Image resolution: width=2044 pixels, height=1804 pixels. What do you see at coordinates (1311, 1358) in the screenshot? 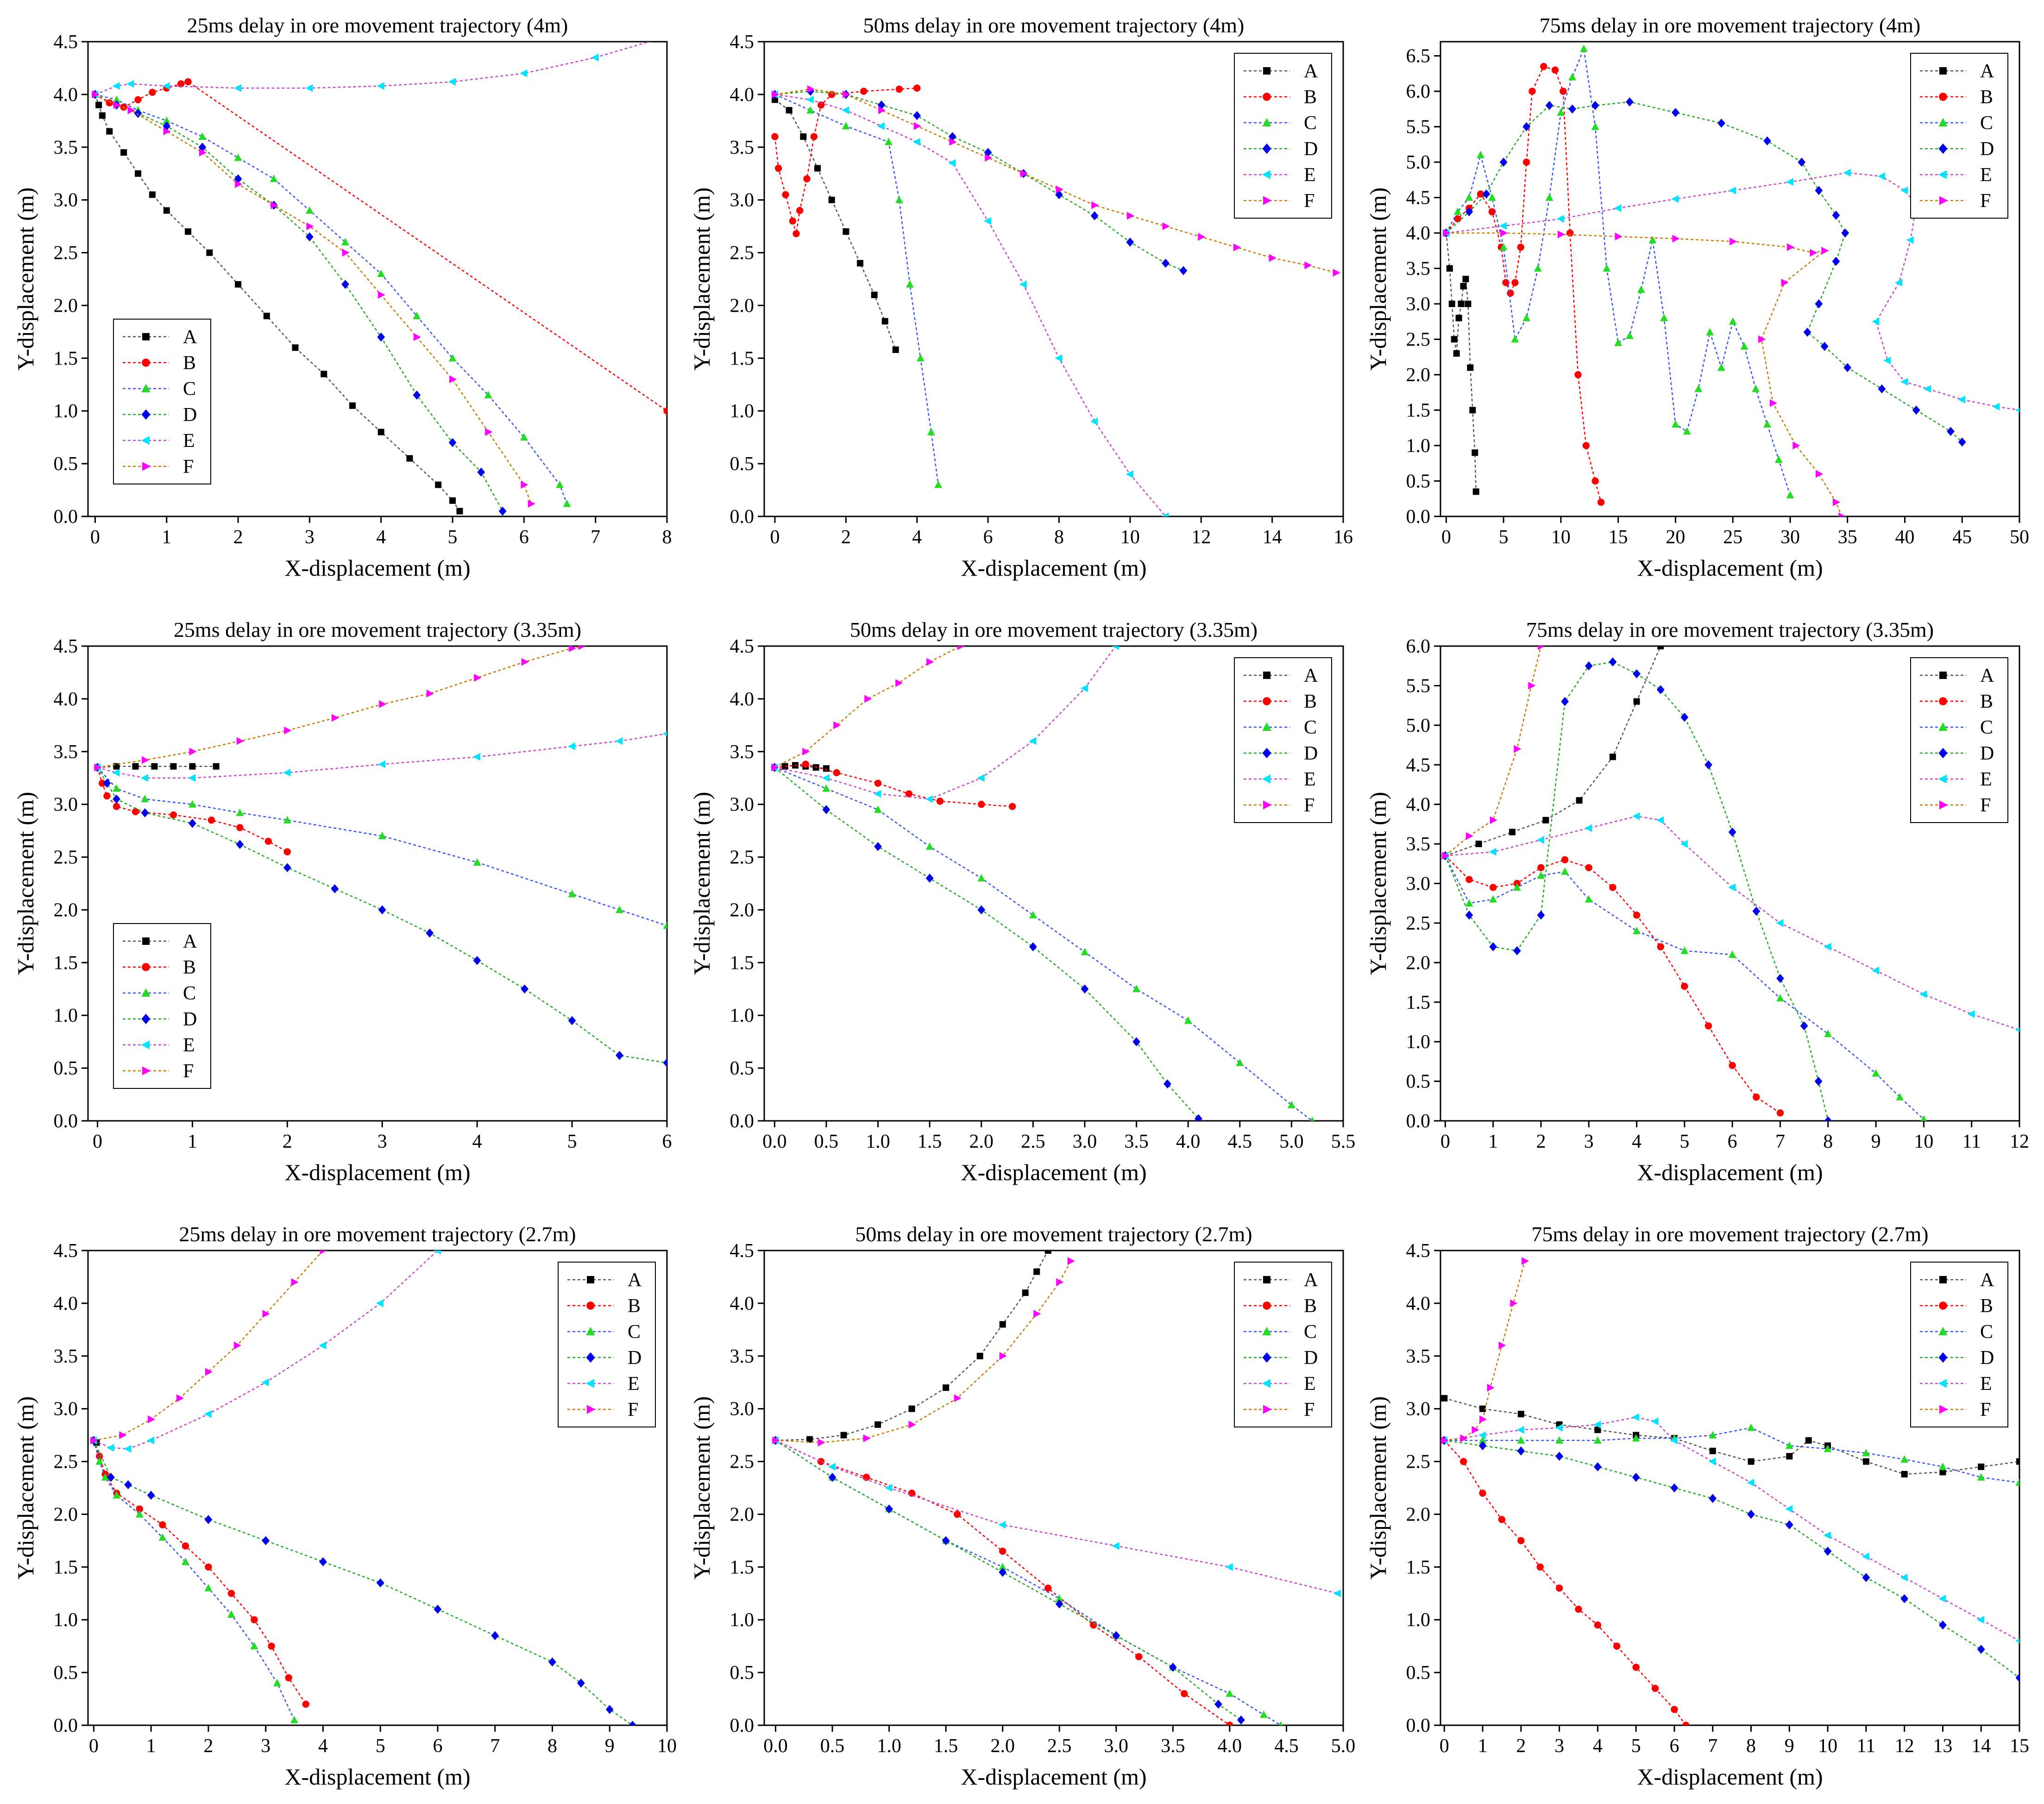
I see `legend-label: D` at bounding box center [1311, 1358].